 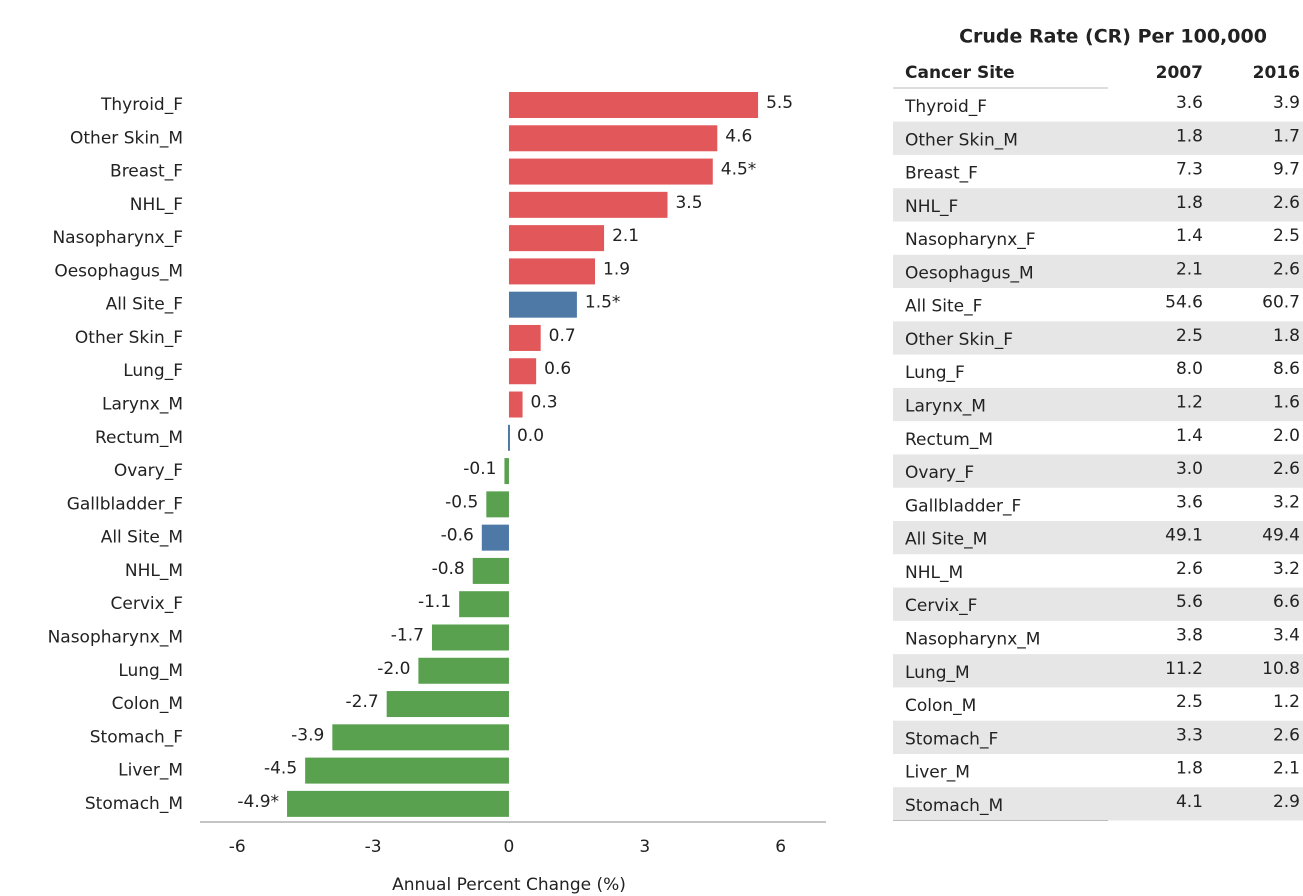 I want to click on table-cell: 8.0, so click(x=1189, y=369).